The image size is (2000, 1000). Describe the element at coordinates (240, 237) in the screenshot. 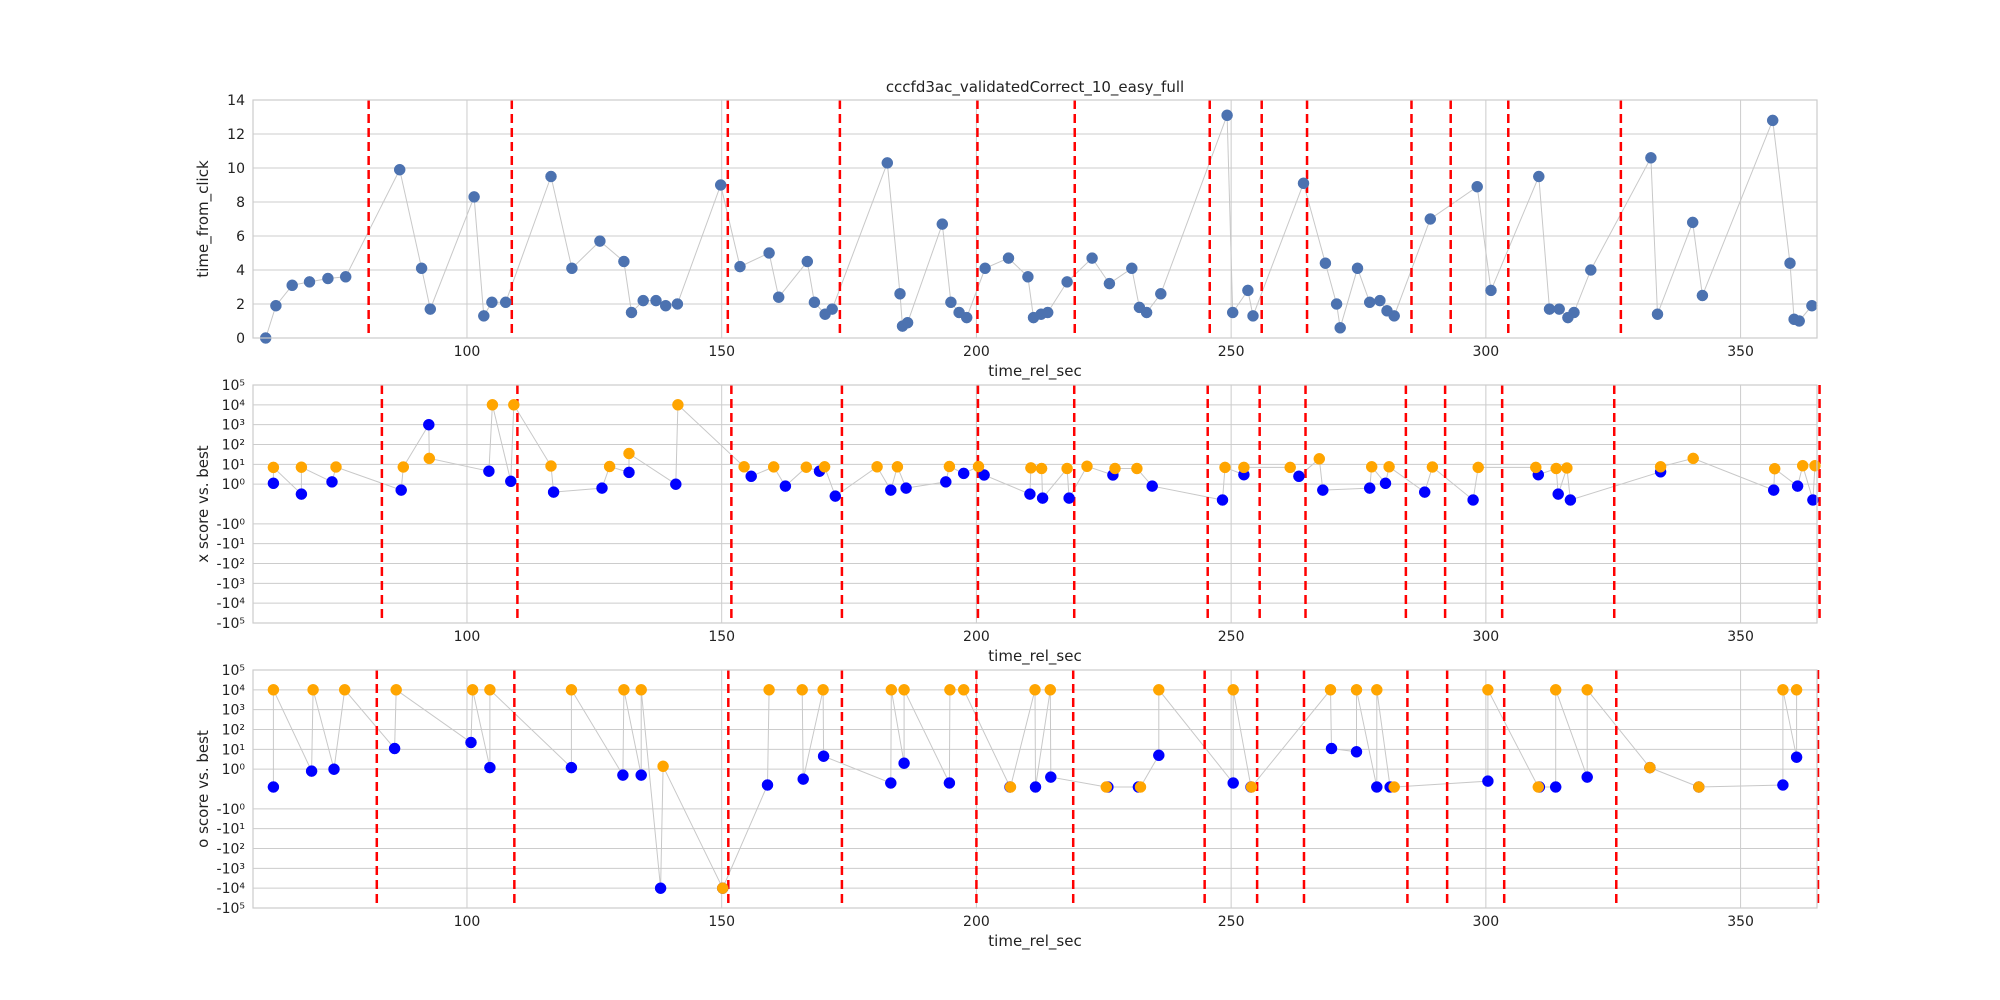

I see `y-tick-label: 6` at that location.